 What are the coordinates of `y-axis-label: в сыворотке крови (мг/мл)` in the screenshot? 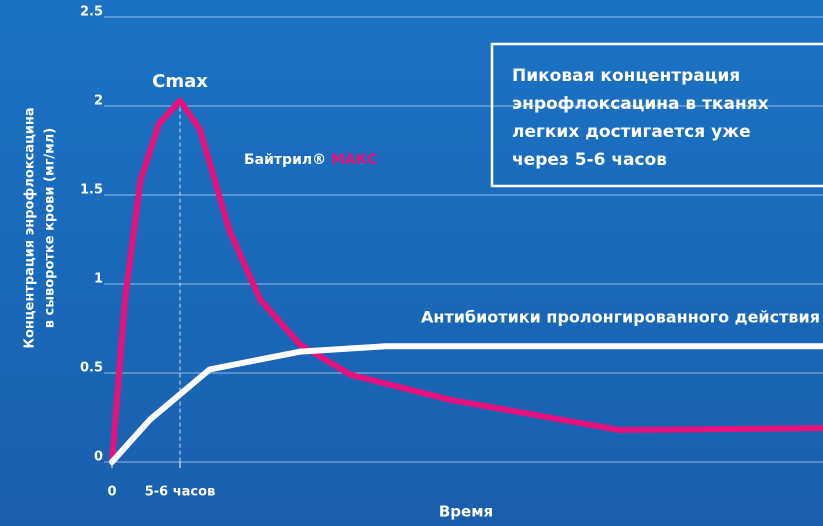 It's located at (50, 228).